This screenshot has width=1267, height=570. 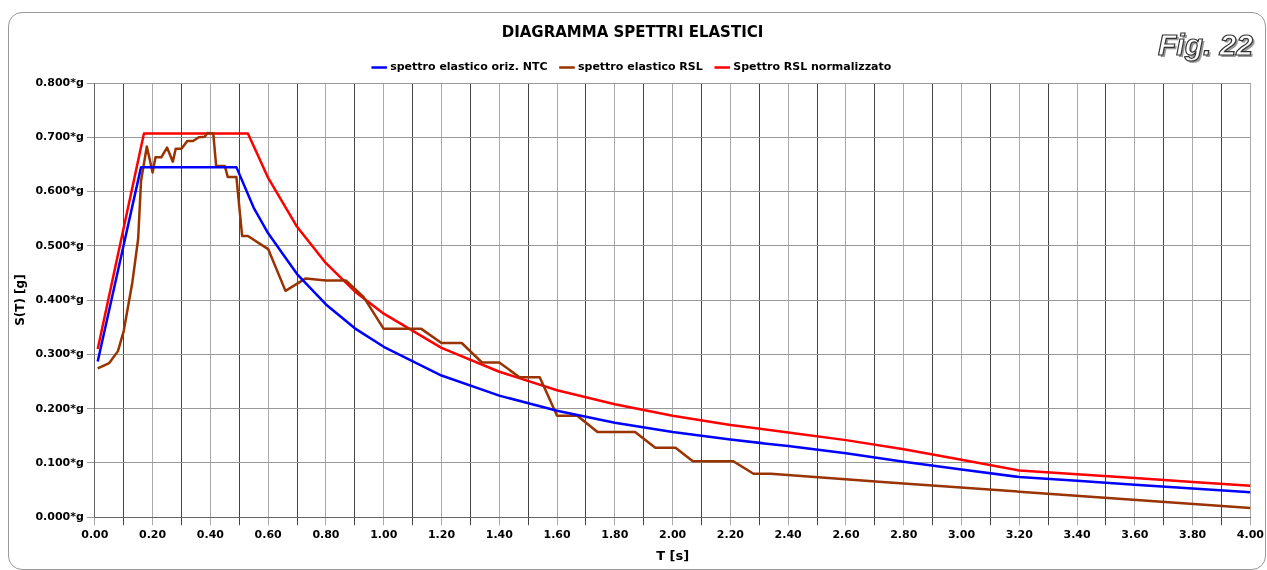 What do you see at coordinates (673, 555) in the screenshot?
I see `x-axis-title: T [s]` at bounding box center [673, 555].